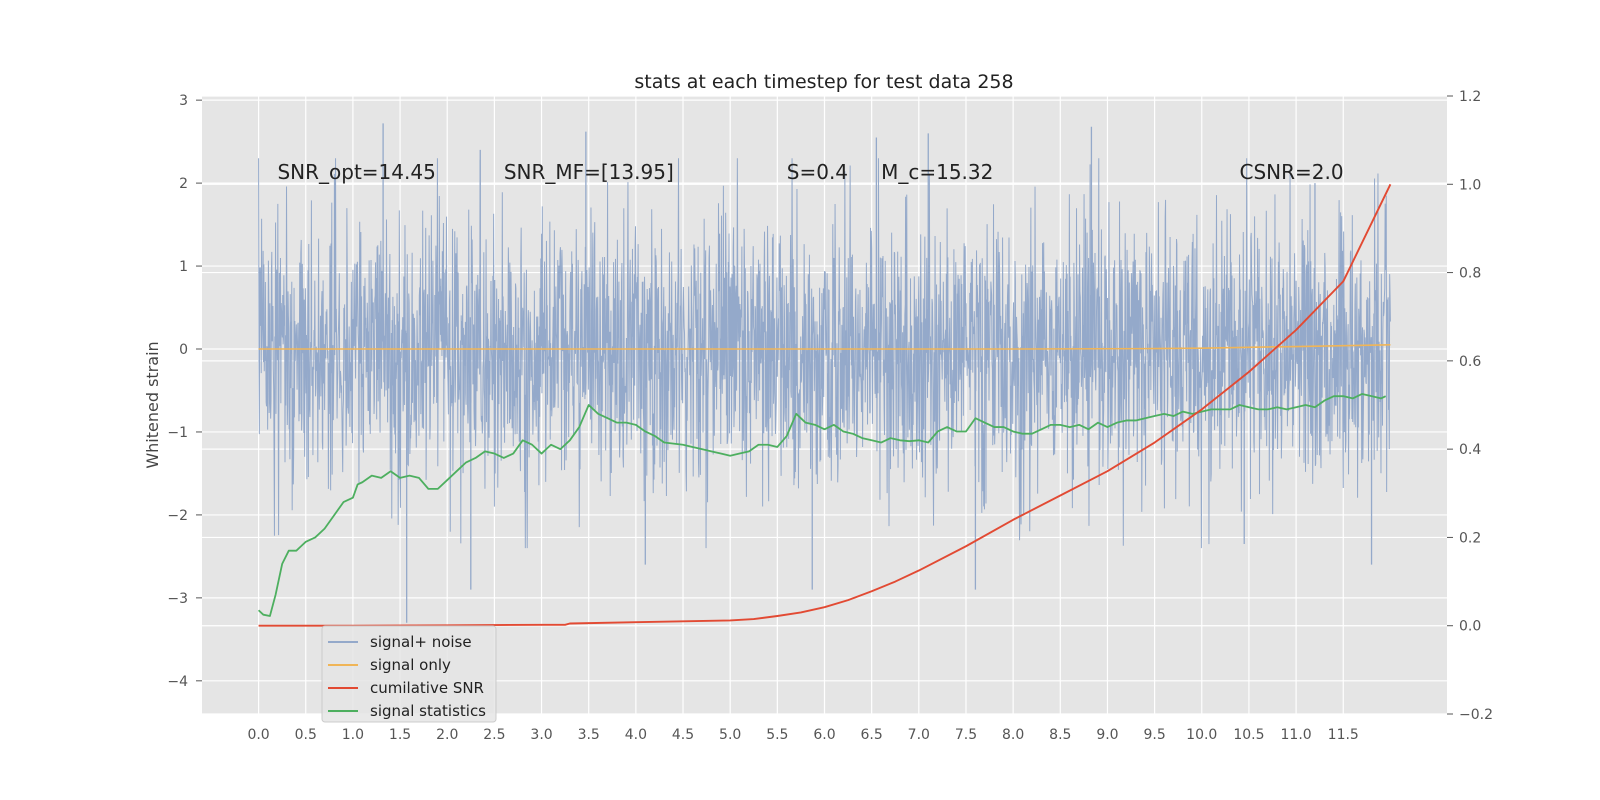 The image size is (1600, 800). I want to click on x-tick-label: 5.0, so click(730, 735).